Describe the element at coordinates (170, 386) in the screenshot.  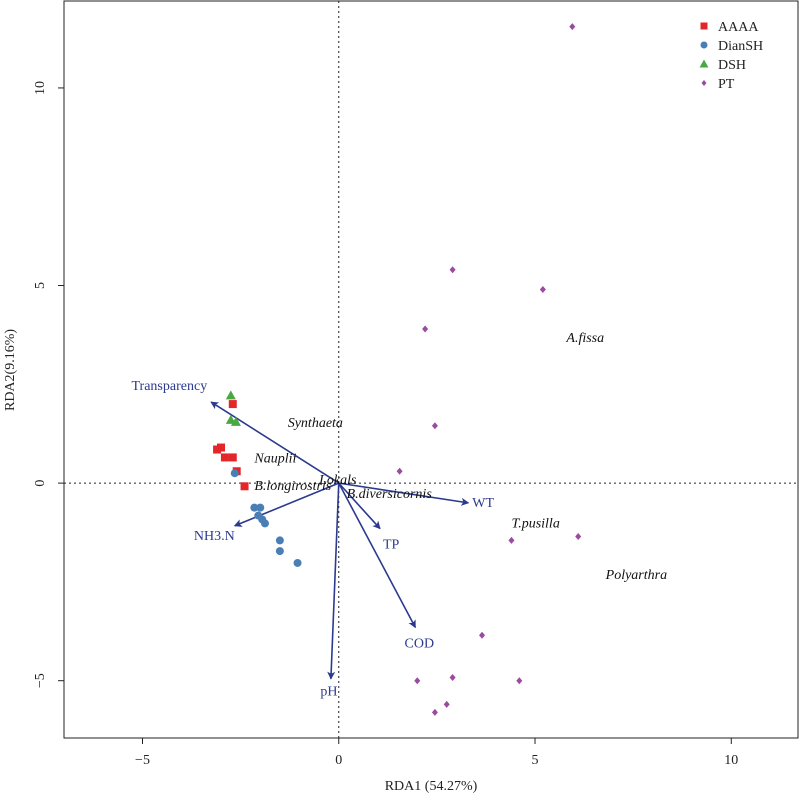
I see `env-arrow-label: Transparency` at that location.